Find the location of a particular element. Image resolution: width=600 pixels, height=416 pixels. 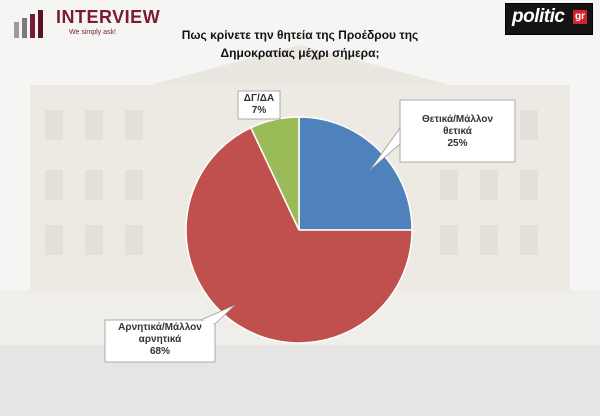

interview-logo-tagline: We simply ask! is located at coordinates (92, 32).